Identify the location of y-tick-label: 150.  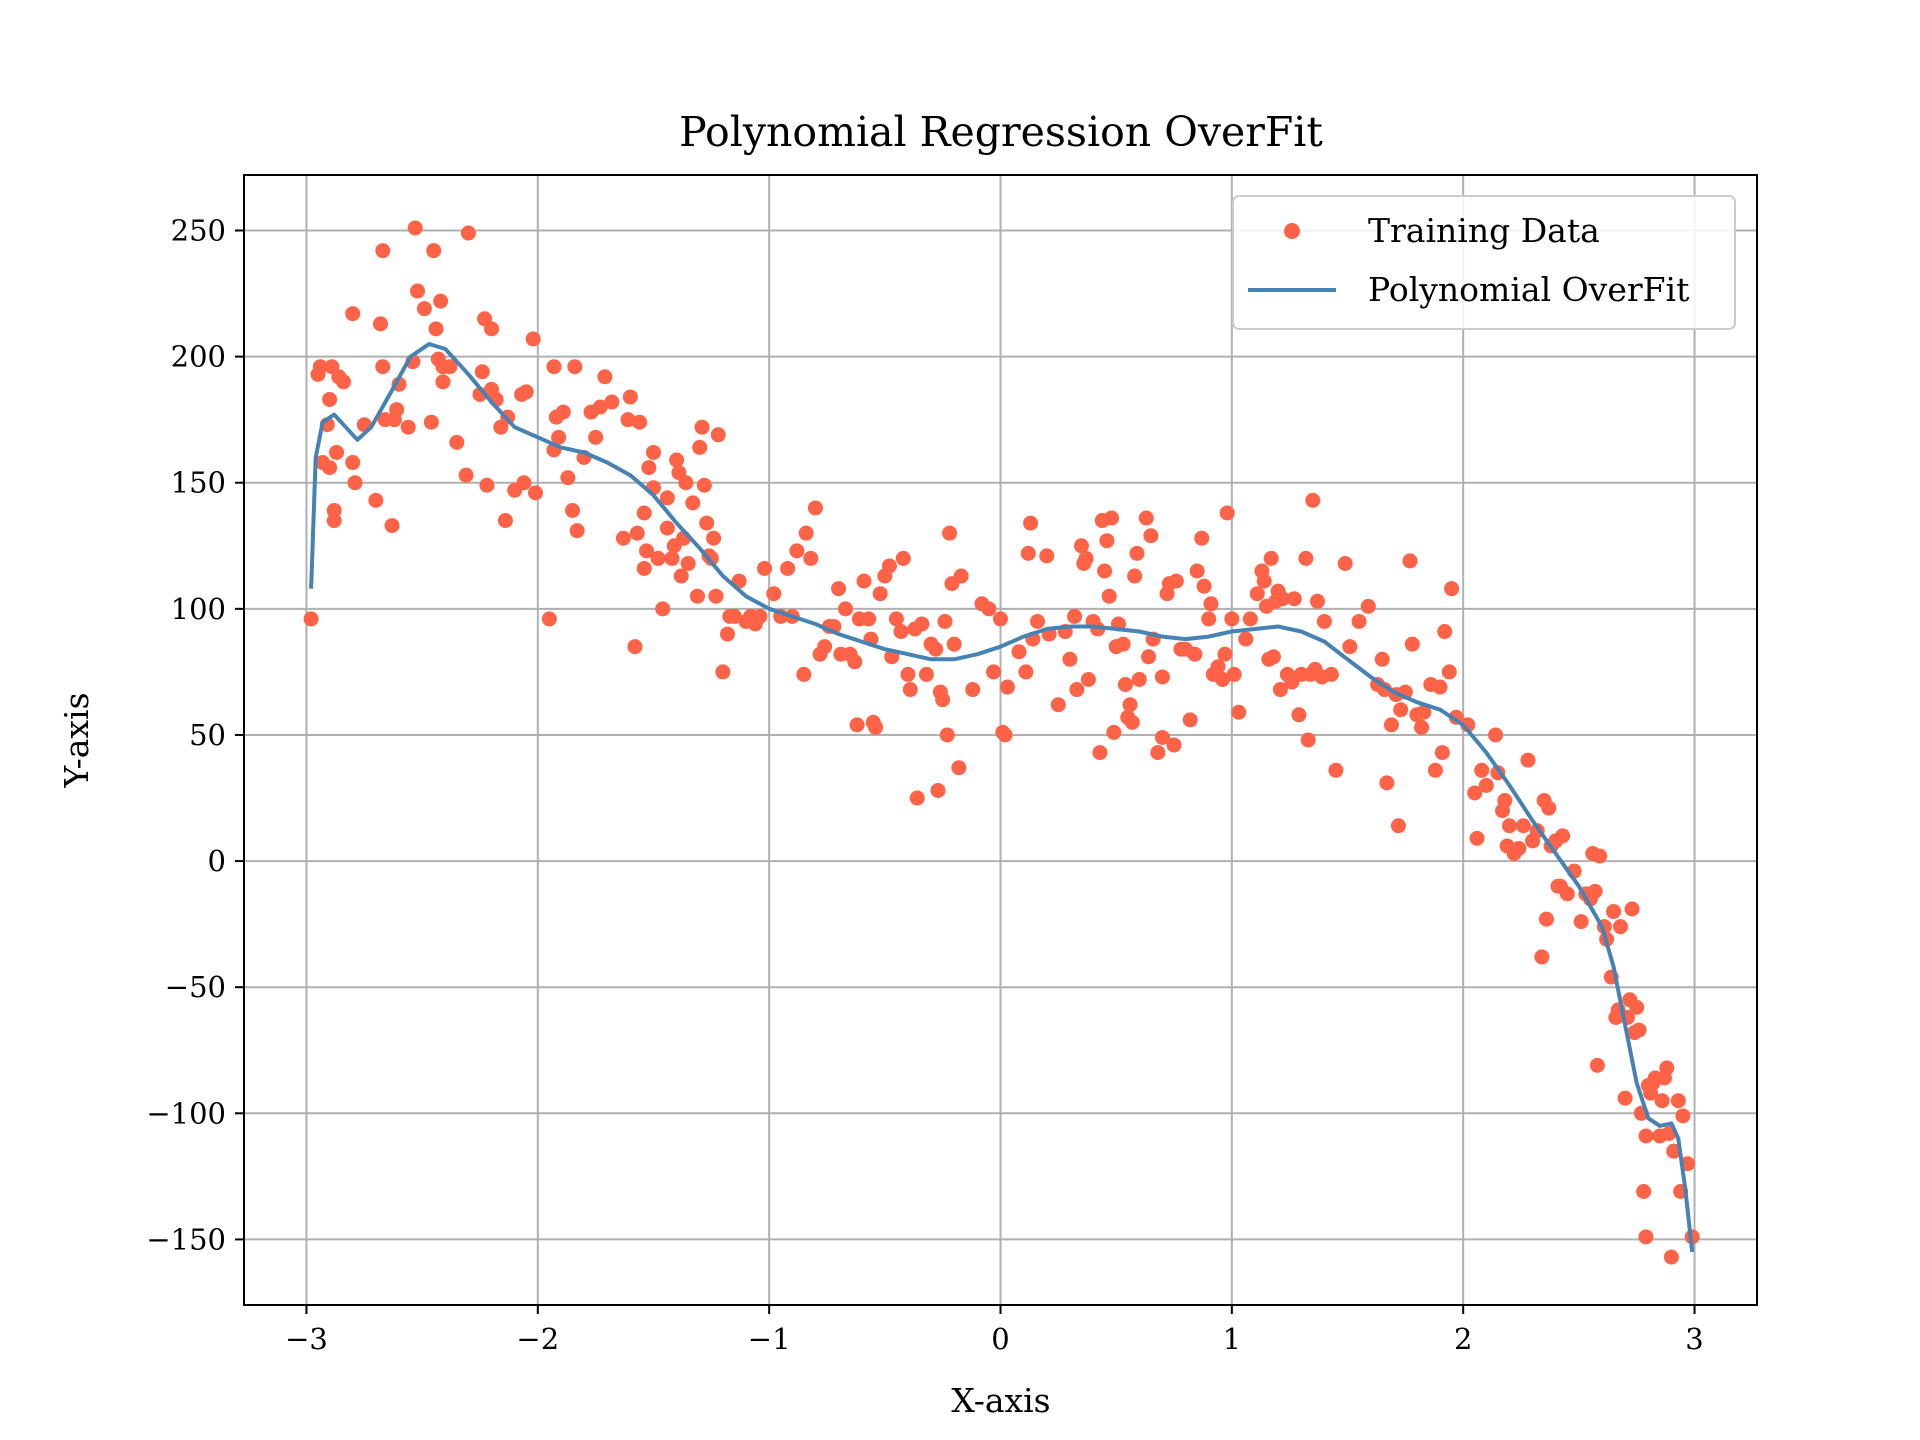
(198, 483).